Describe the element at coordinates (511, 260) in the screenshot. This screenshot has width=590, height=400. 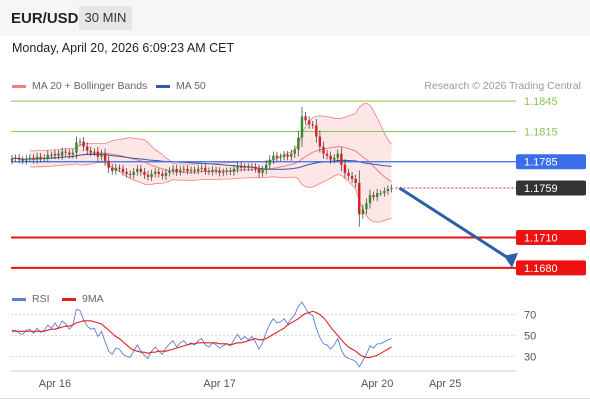
I see `forecast-arrow-head` at that location.